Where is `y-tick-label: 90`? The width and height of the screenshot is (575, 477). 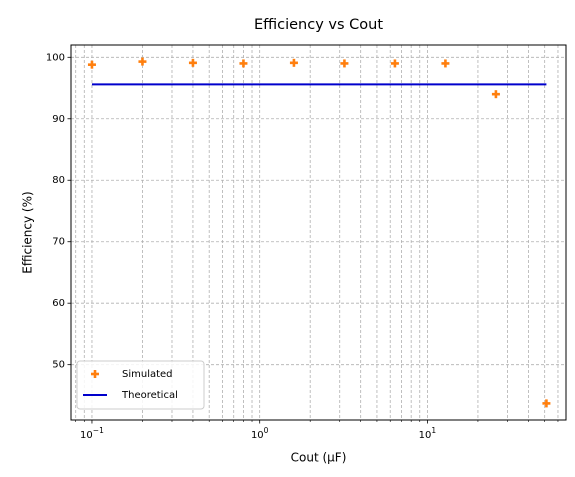 y-tick-label: 90 is located at coordinates (58, 119).